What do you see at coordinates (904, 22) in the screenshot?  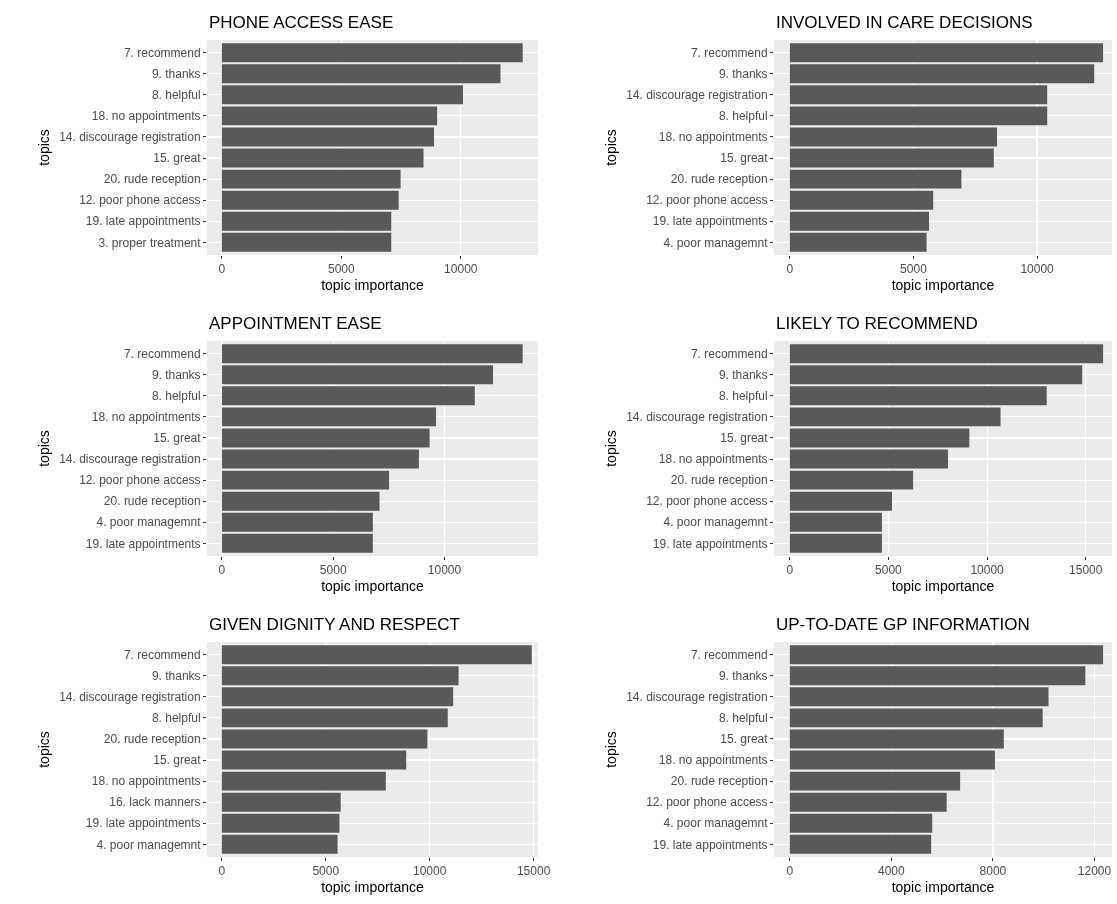 I see `chart-title: INVOLVED IN CARE DECISIONS` at bounding box center [904, 22].